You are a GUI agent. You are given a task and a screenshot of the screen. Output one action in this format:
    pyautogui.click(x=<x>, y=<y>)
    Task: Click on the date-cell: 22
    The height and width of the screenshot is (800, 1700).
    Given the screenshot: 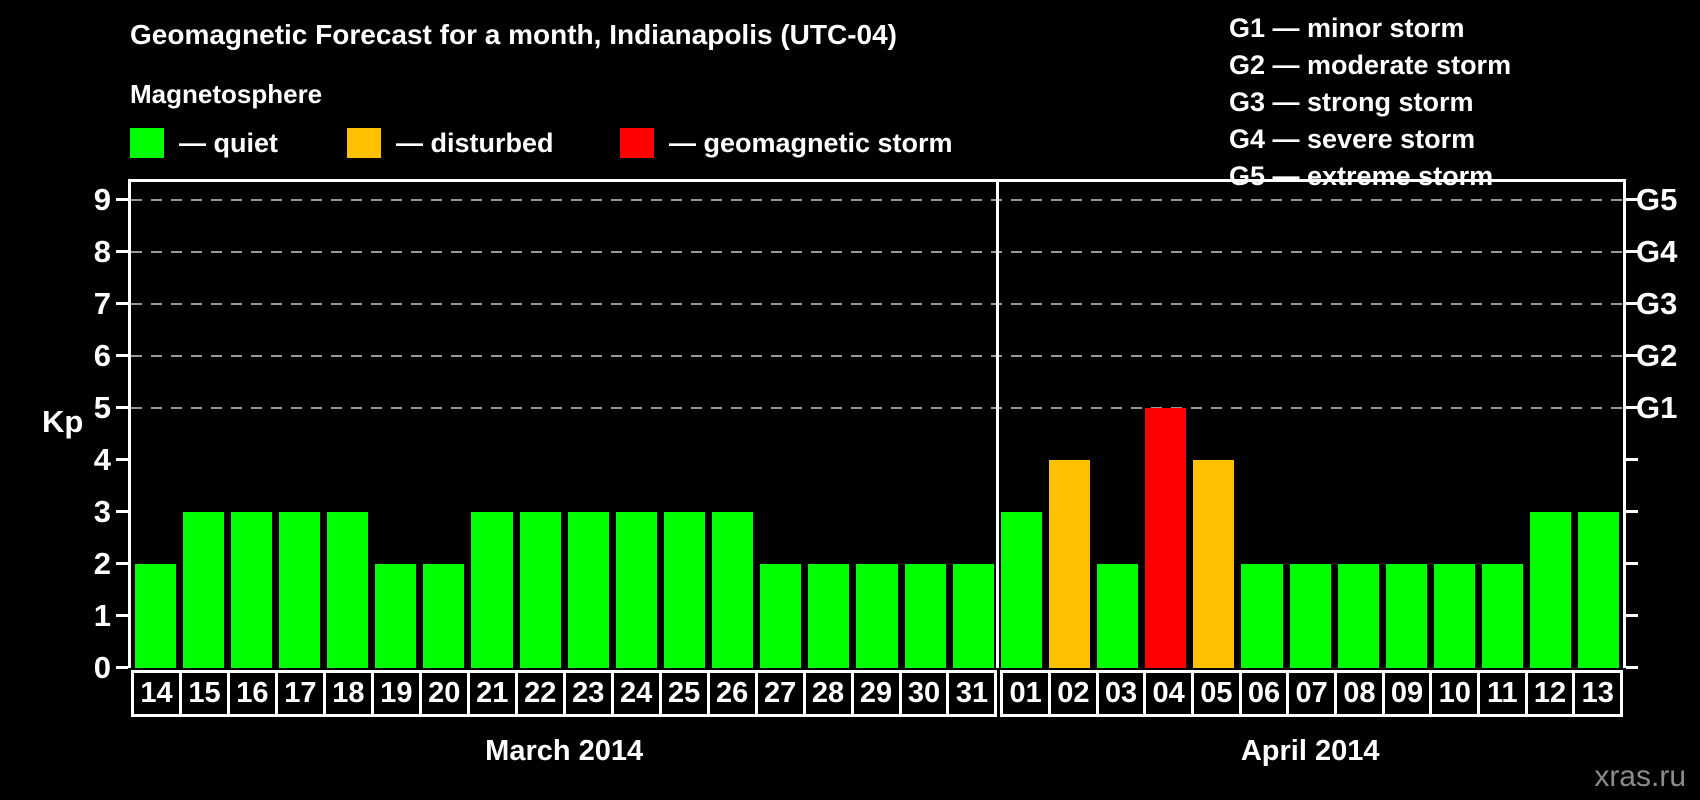 What is the action you would take?
    pyautogui.click(x=540, y=693)
    